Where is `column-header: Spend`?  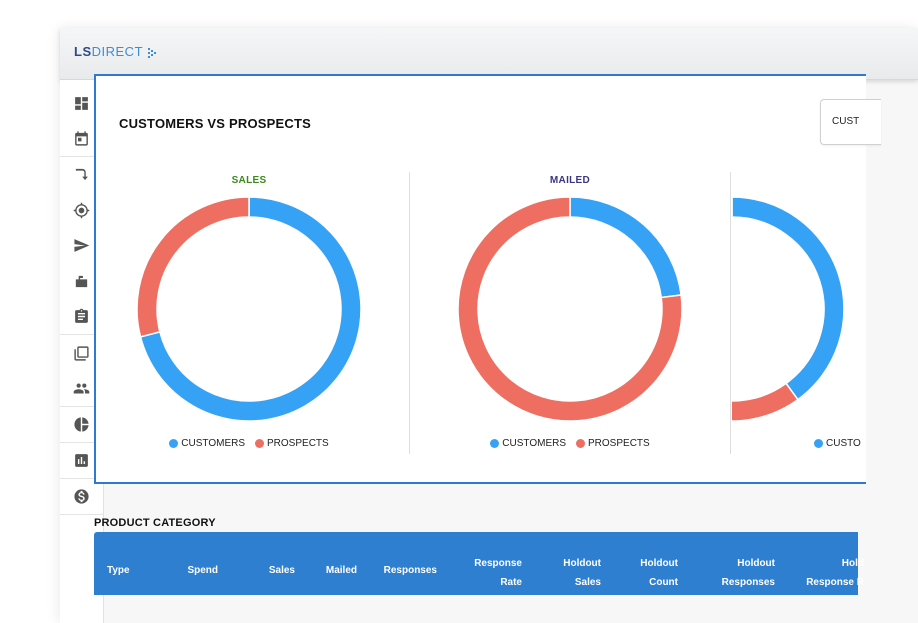
column-header: Spend is located at coordinates (186, 570).